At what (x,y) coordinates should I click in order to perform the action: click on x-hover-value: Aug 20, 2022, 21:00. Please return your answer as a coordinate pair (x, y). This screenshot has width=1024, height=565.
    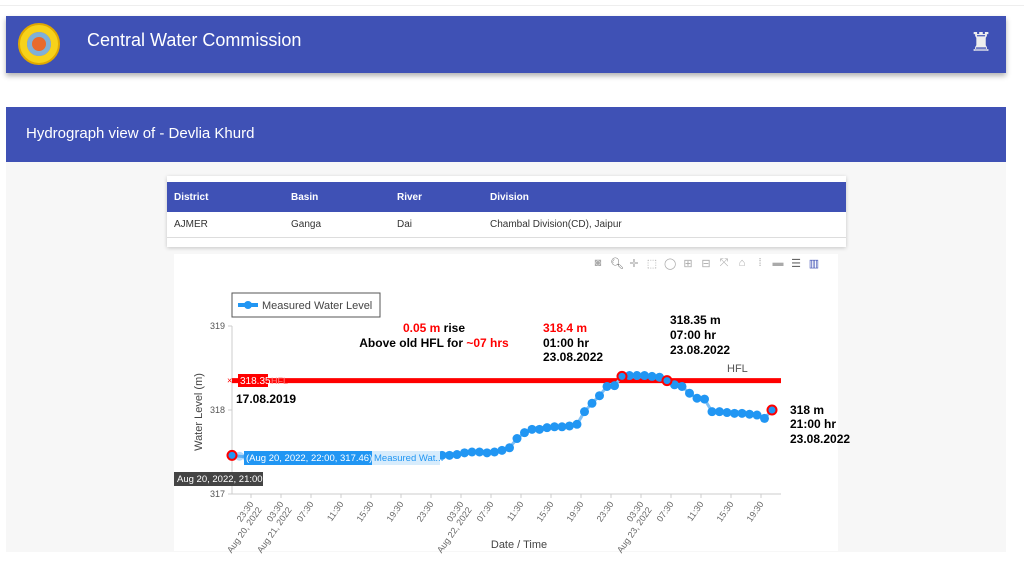
    Looking at the image, I should click on (220, 479).